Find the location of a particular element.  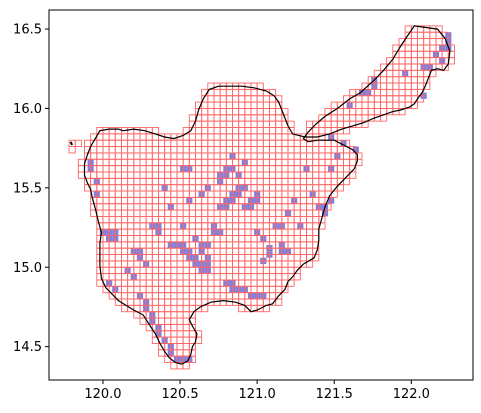

y-tick-label: 16.0 is located at coordinates (27, 109).